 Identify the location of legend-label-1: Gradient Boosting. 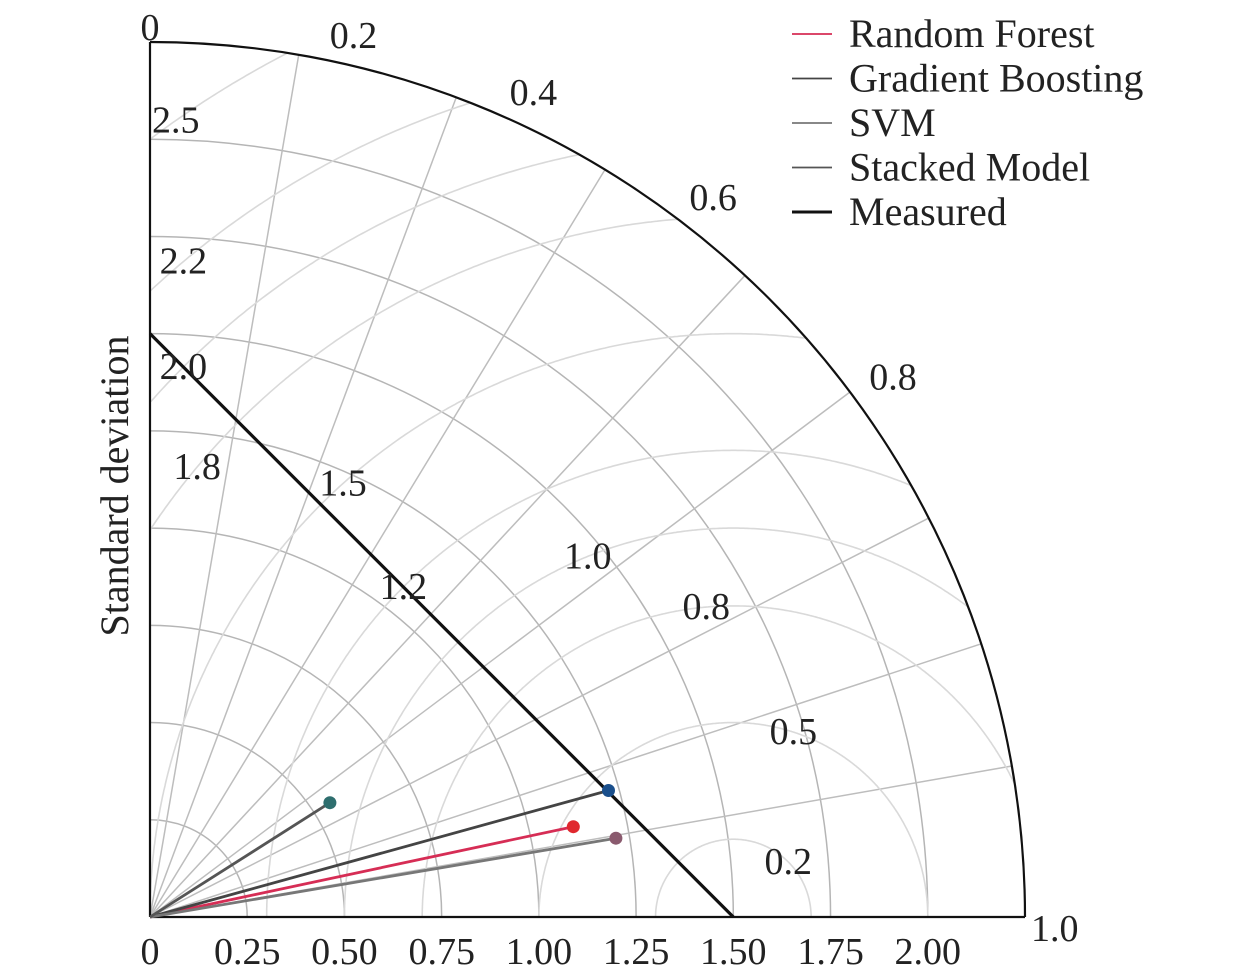
(996, 78).